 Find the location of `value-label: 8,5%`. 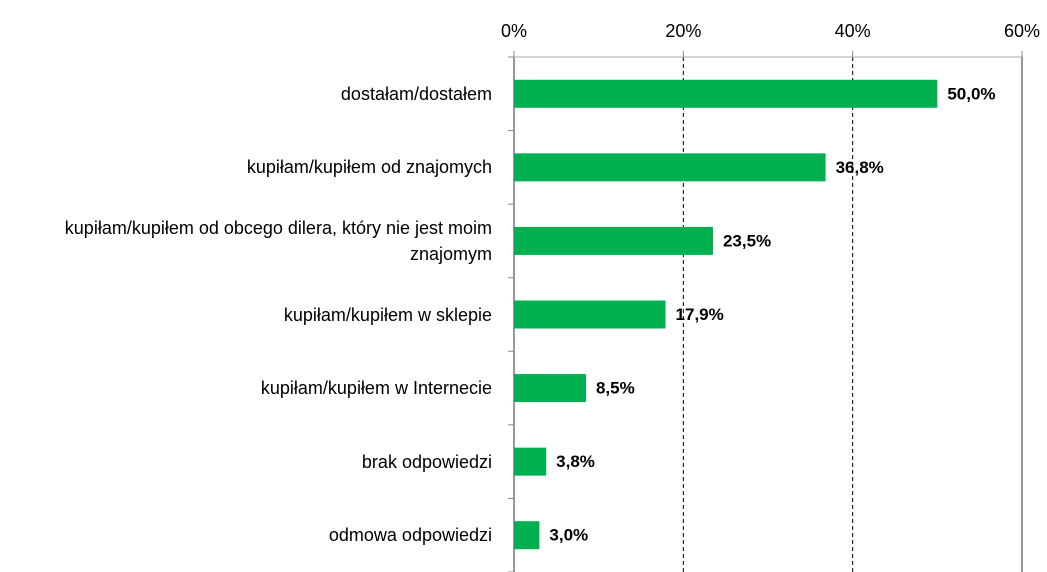

value-label: 8,5% is located at coordinates (615, 388).